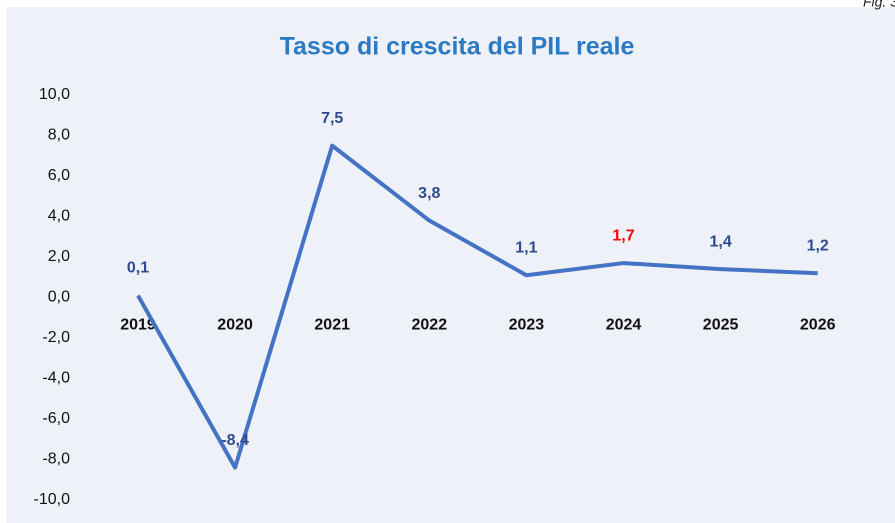 Image resolution: width=895 pixels, height=523 pixels. Describe the element at coordinates (721, 325) in the screenshot. I see `x-tick-label: 2025` at that location.